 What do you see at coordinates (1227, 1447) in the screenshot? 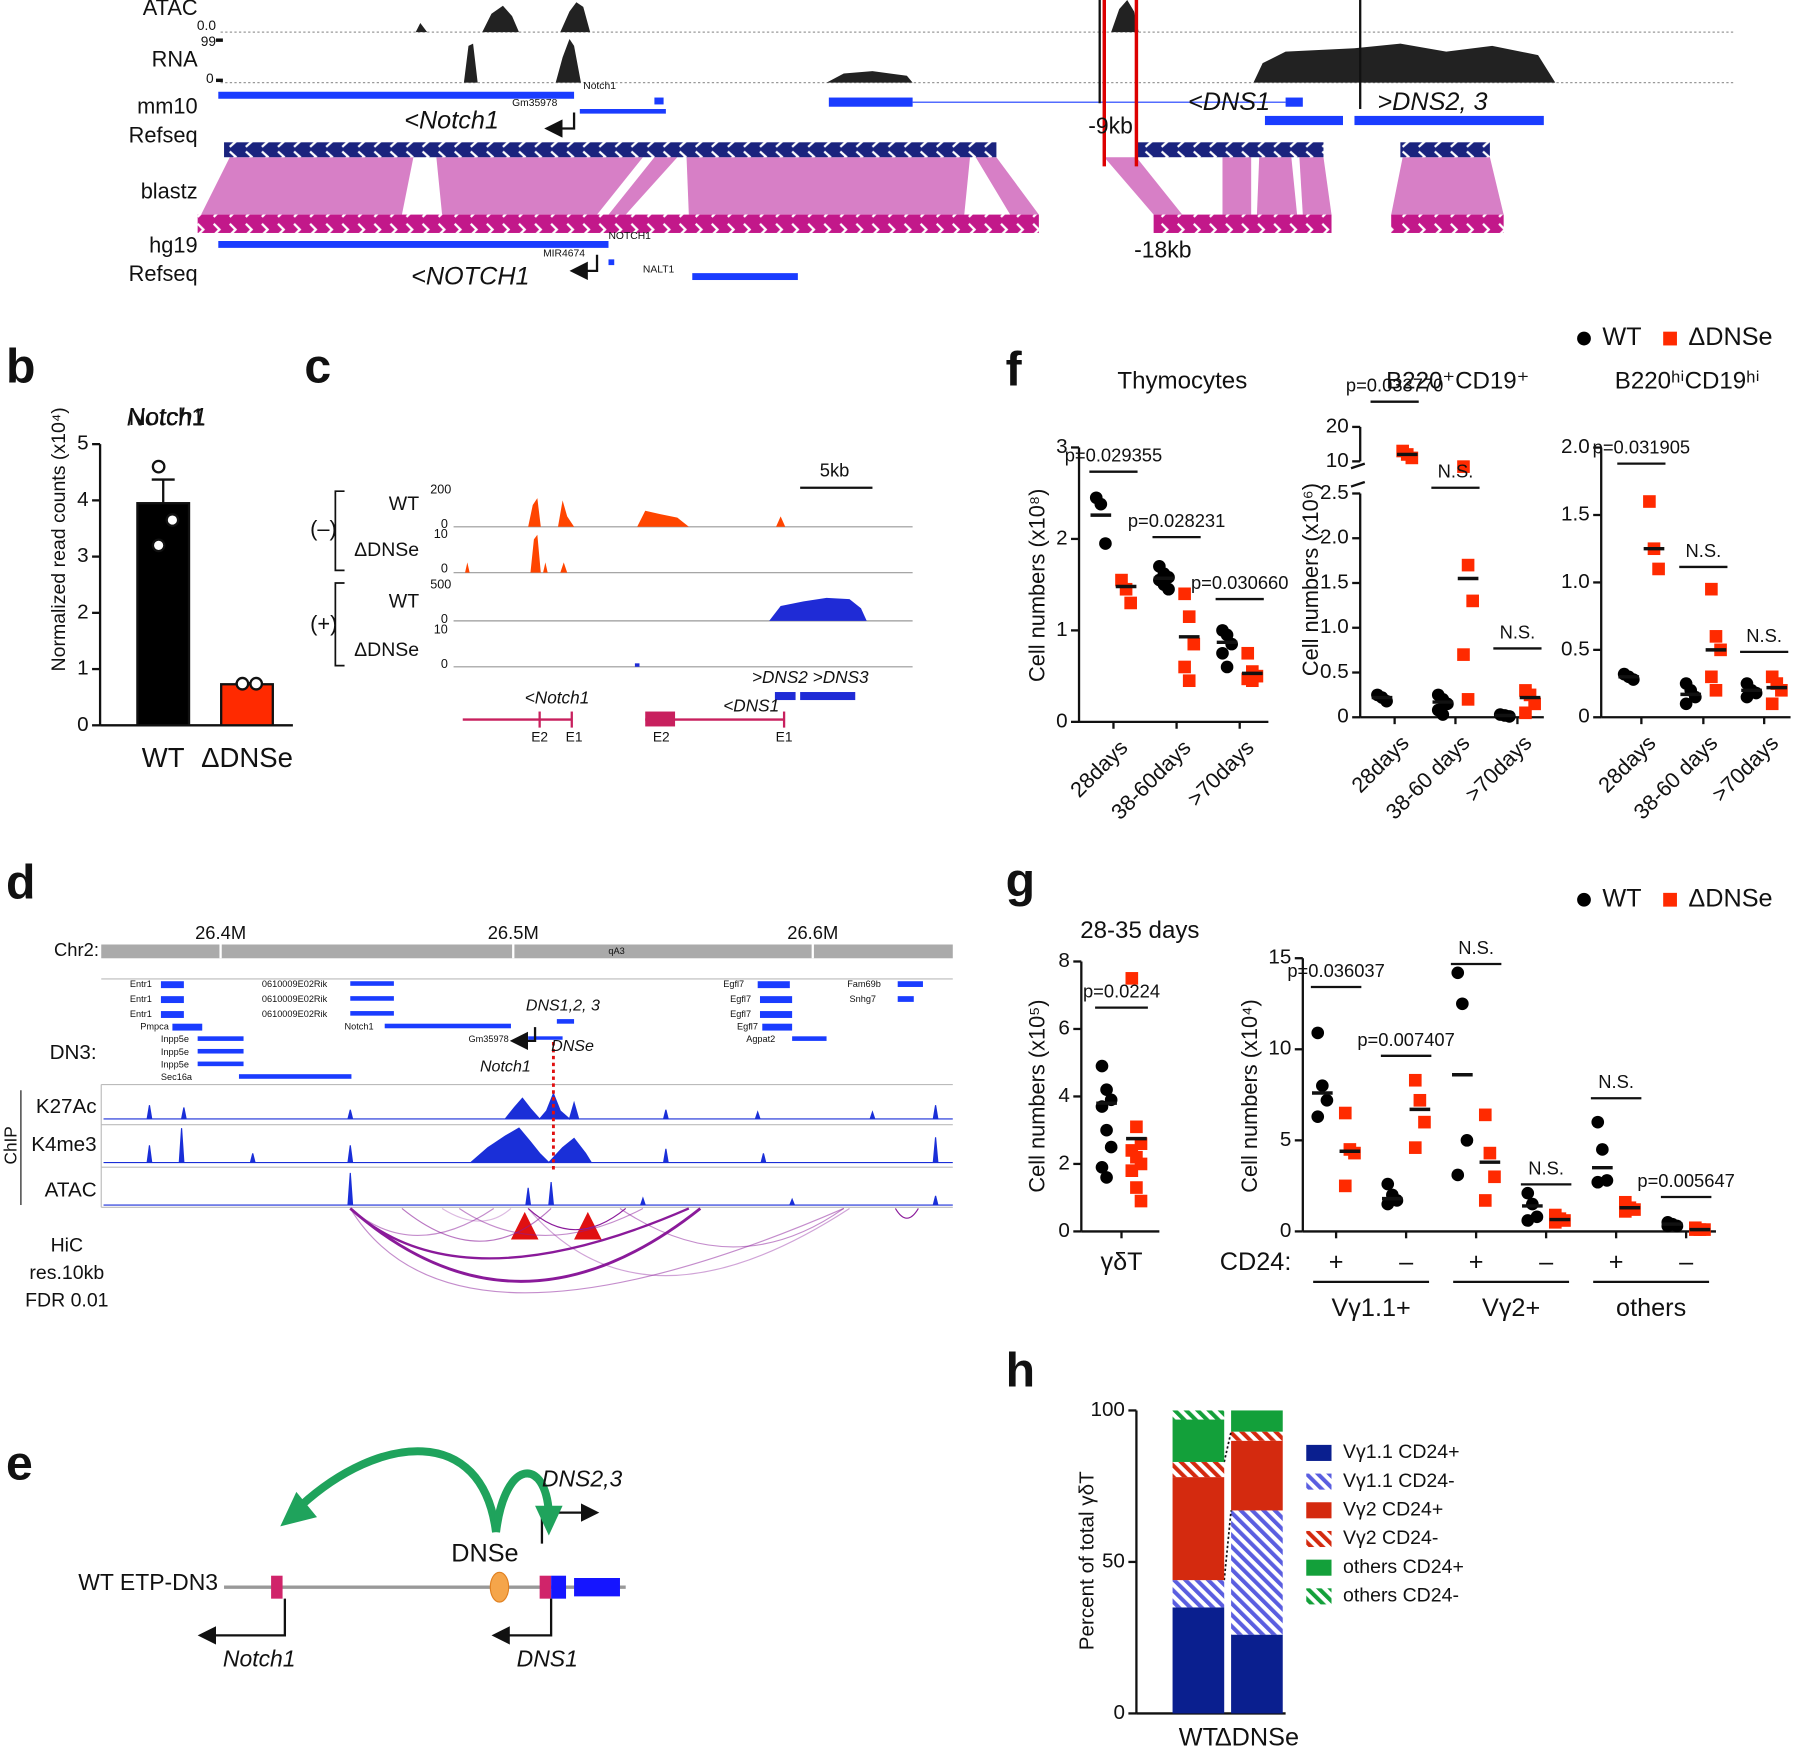
I see `connector` at bounding box center [1227, 1447].